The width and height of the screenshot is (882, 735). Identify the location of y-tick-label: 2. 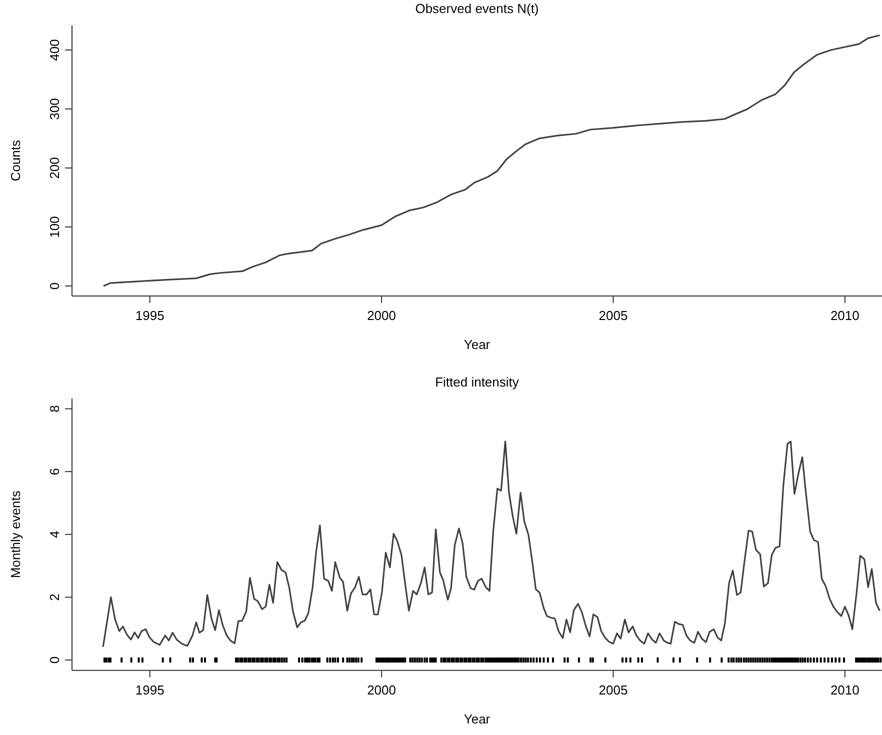
(54, 597).